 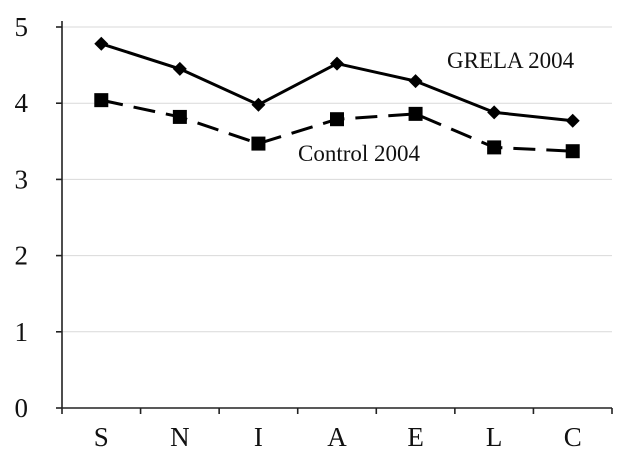 I want to click on x-tick-label-N: N, so click(x=180, y=437).